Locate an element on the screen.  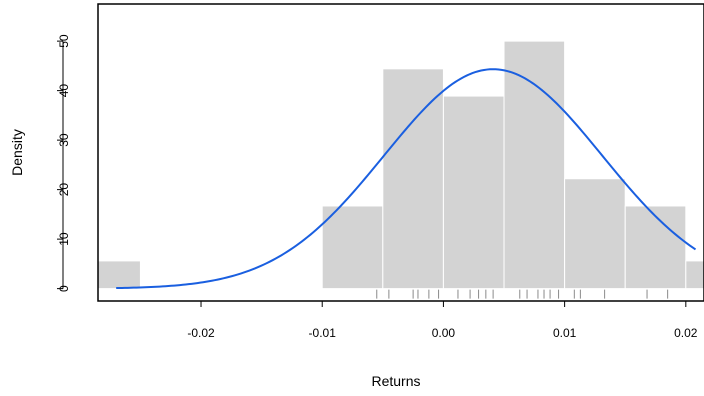
x-tick-label: 0.02 is located at coordinates (686, 333).